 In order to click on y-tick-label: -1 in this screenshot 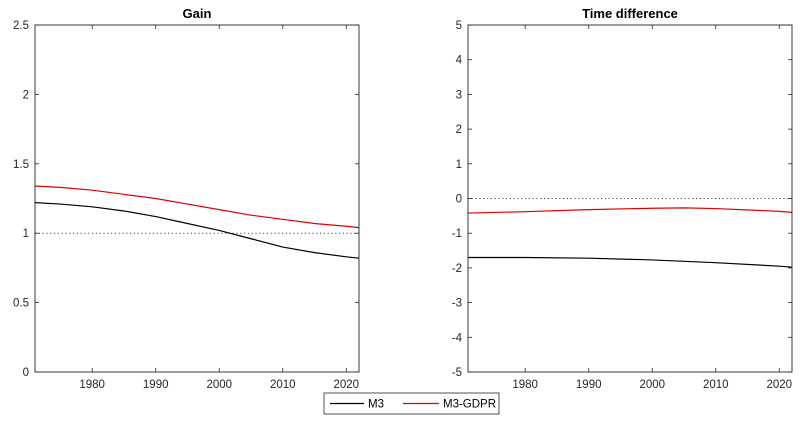, I will do `click(457, 234)`.